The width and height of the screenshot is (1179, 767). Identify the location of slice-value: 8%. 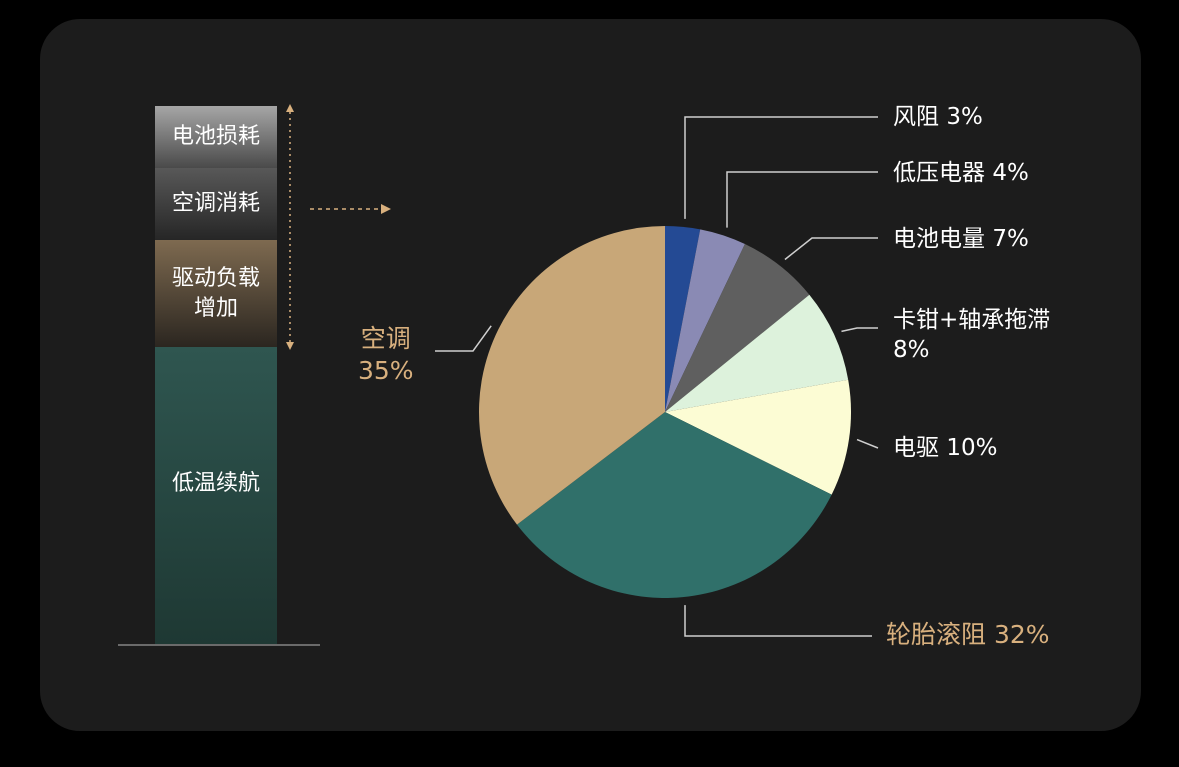
(911, 350).